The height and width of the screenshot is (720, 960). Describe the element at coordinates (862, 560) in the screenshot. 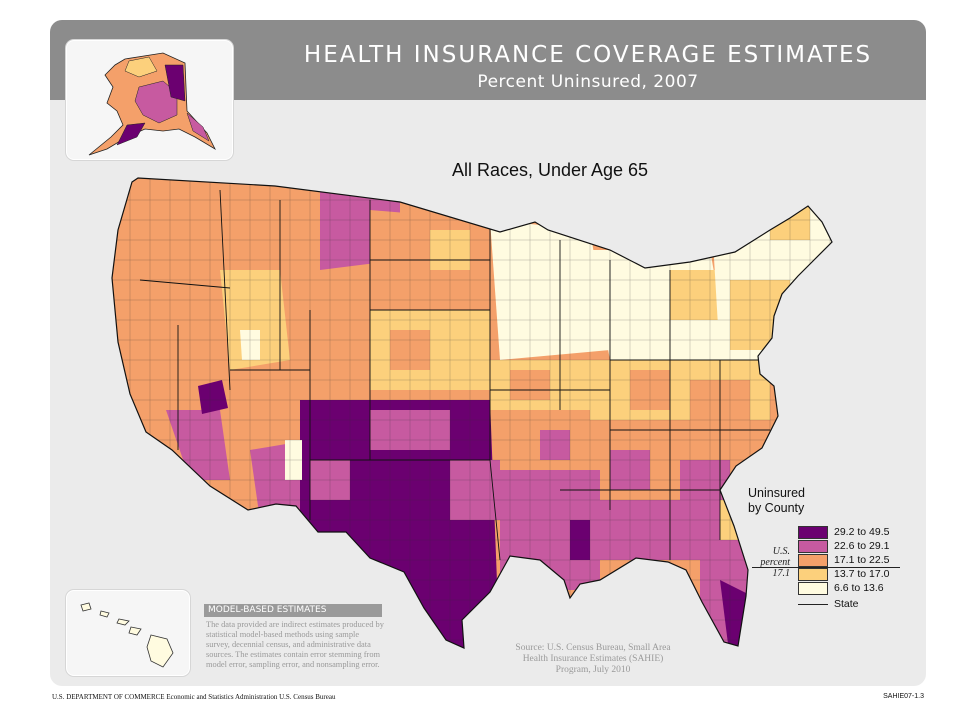

I see `legend-label: 17.1 to 22.5` at that location.